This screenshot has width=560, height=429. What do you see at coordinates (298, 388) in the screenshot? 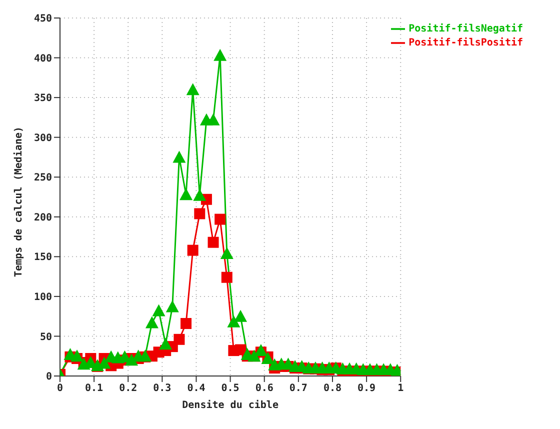
I see `x-tick-label: 0.7` at bounding box center [298, 388].